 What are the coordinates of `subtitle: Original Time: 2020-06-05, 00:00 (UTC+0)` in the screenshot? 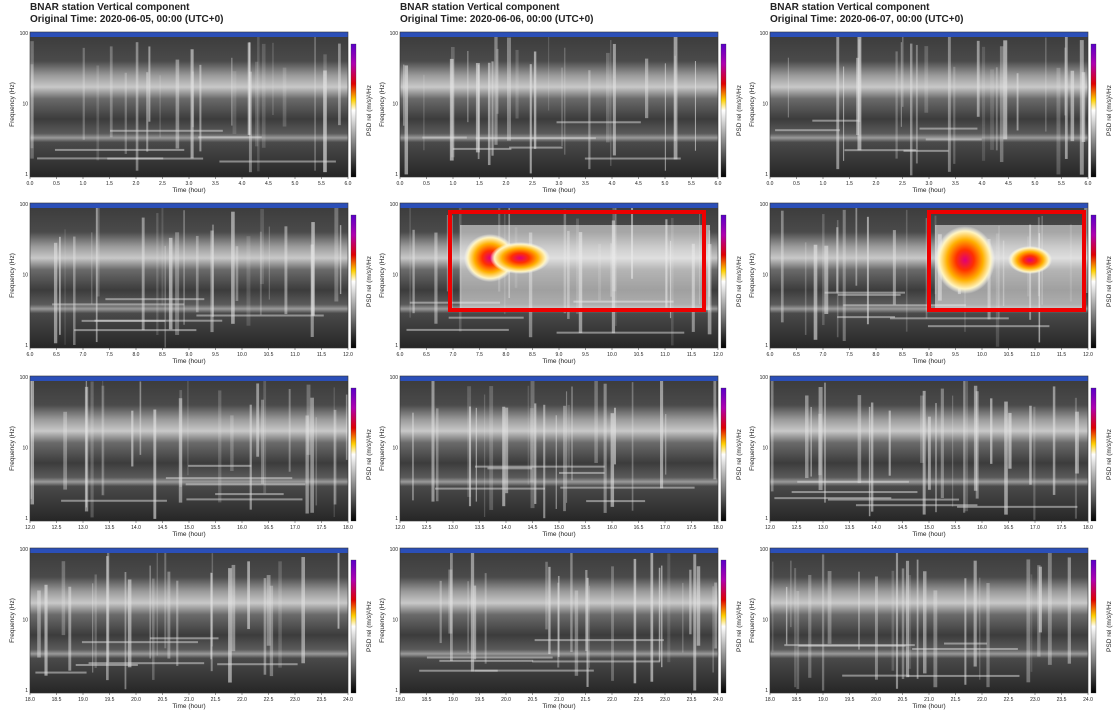 It's located at (127, 19).